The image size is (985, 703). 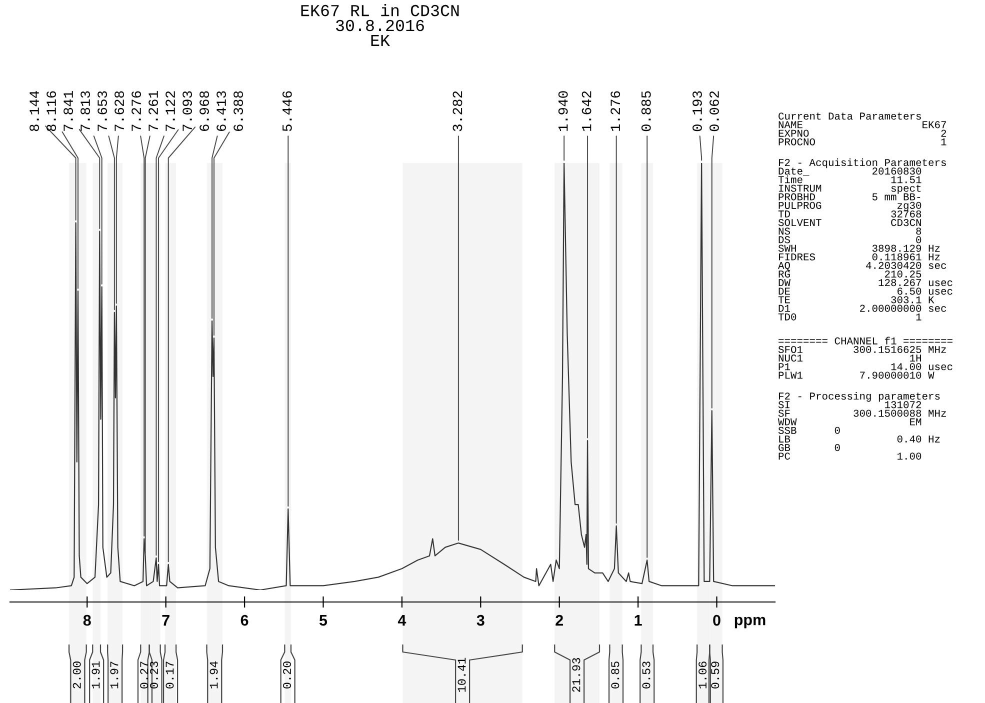 I want to click on band-label: 0.27, so click(x=144, y=675).